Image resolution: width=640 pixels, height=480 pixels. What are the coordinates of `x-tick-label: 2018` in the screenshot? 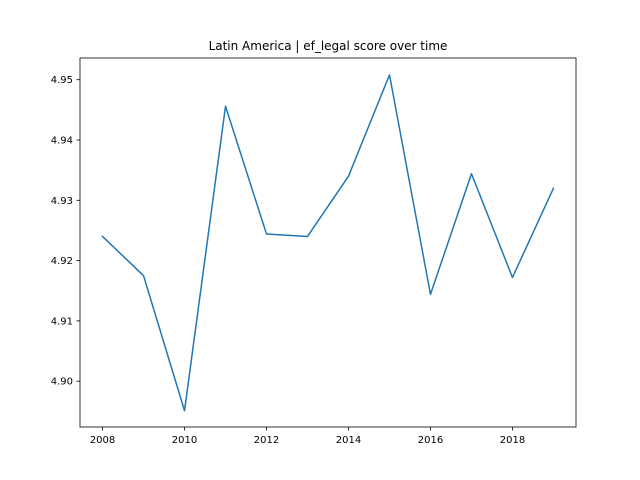 It's located at (512, 440).